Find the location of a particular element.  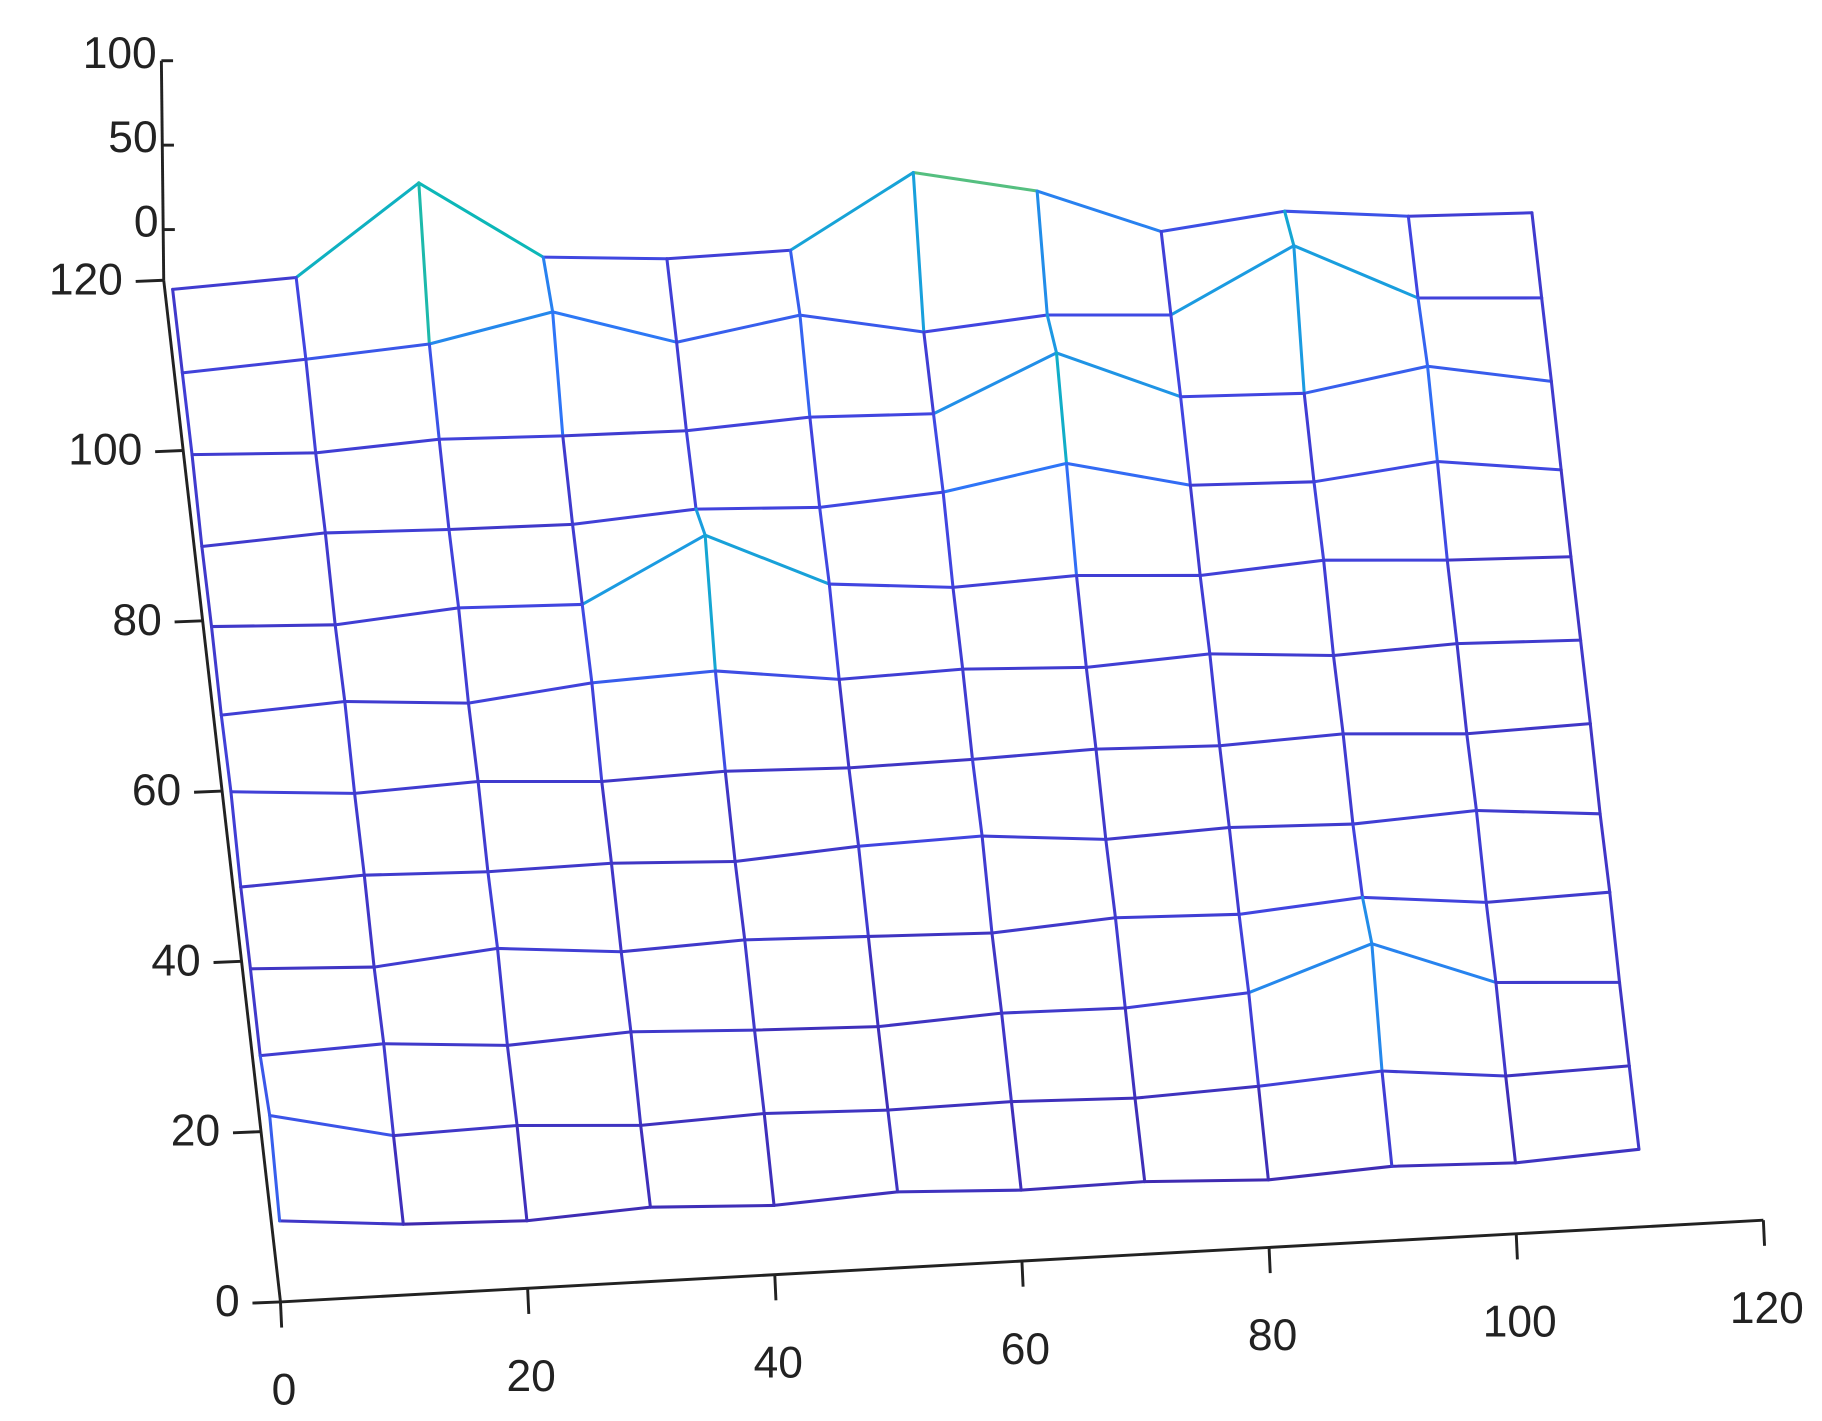

y-tick is located at coordinates (247, 1132).